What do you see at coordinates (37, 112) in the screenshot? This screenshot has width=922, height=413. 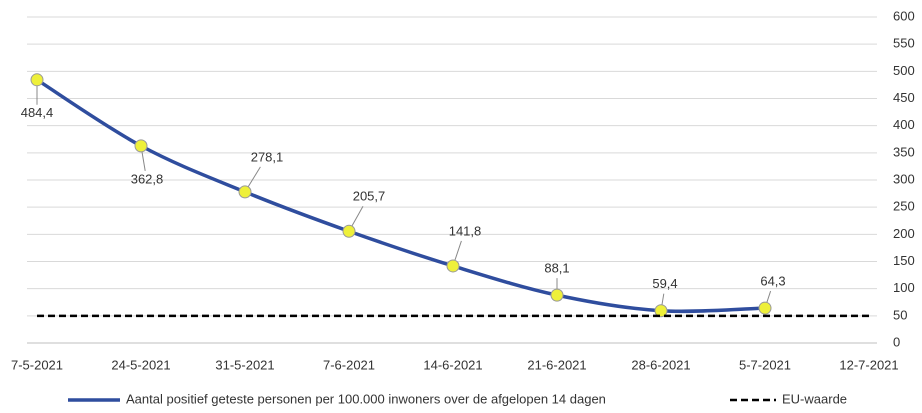 I see `data-label: 484,4` at bounding box center [37, 112].